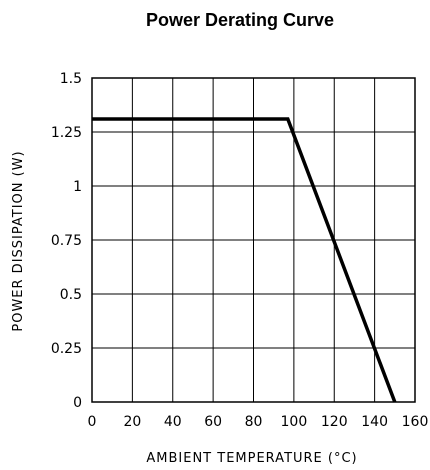 Image resolution: width=430 pixels, height=470 pixels. I want to click on y-tick-label: 1, so click(77, 187).